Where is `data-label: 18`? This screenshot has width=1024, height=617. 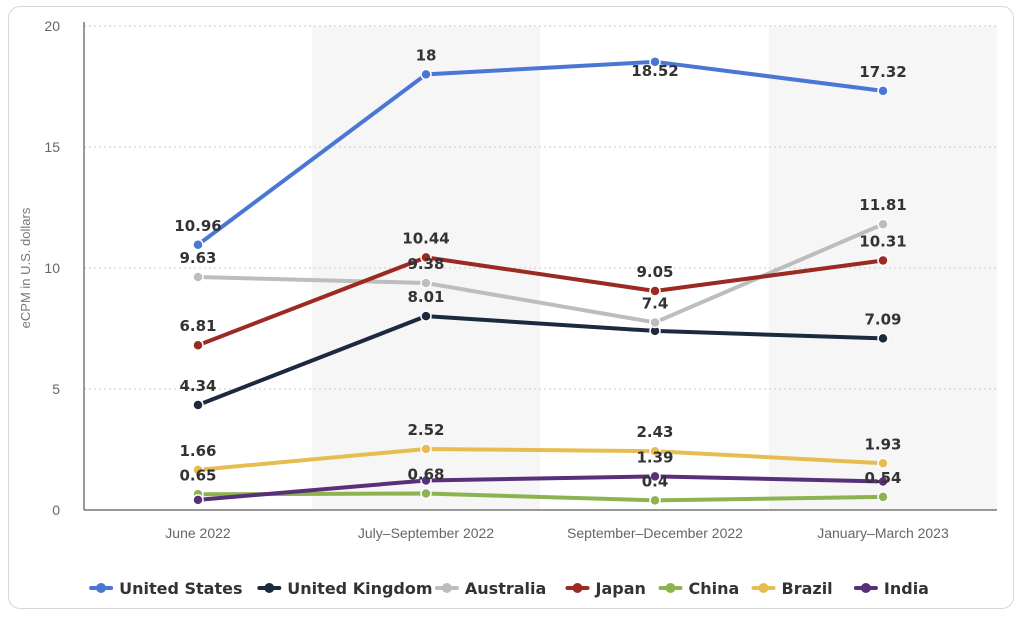 data-label: 18 is located at coordinates (426, 55).